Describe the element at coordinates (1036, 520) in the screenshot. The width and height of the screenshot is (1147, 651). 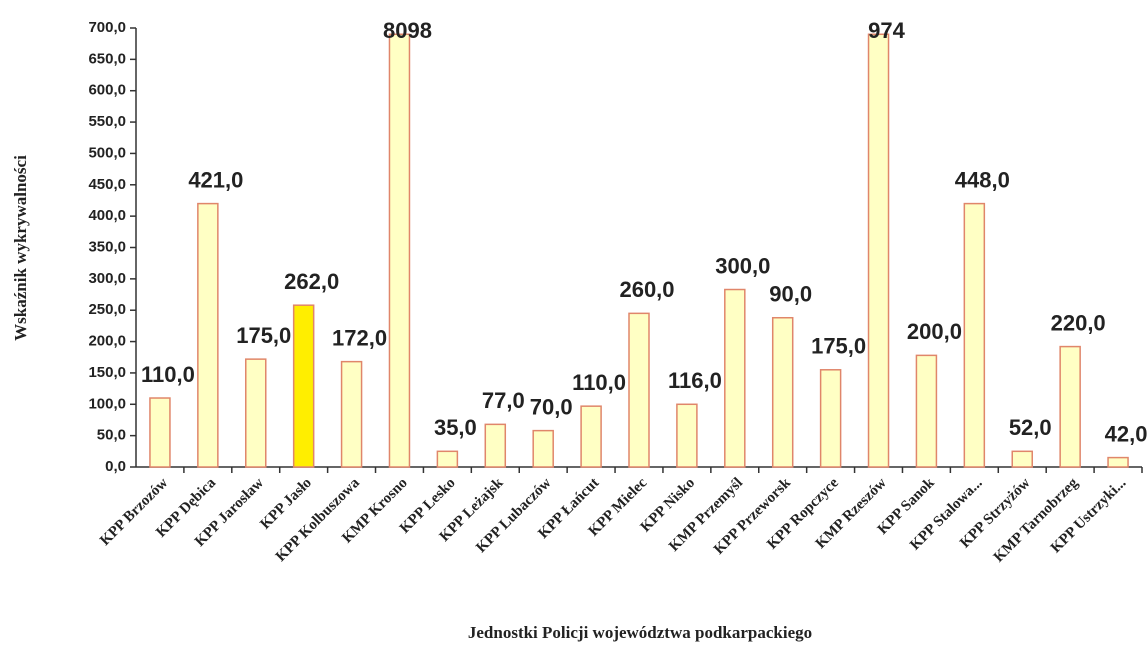
I see `x-tick-label: KMP Tarnobrzeg` at that location.